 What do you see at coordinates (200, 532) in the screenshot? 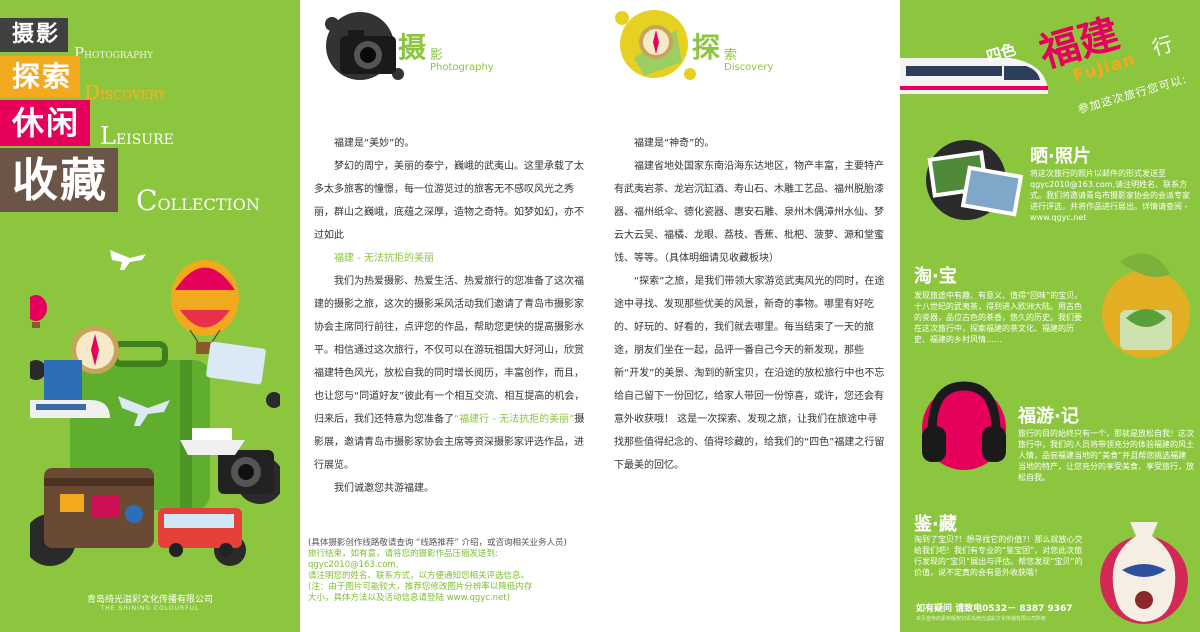
I see `red-bus-icon` at bounding box center [200, 532].